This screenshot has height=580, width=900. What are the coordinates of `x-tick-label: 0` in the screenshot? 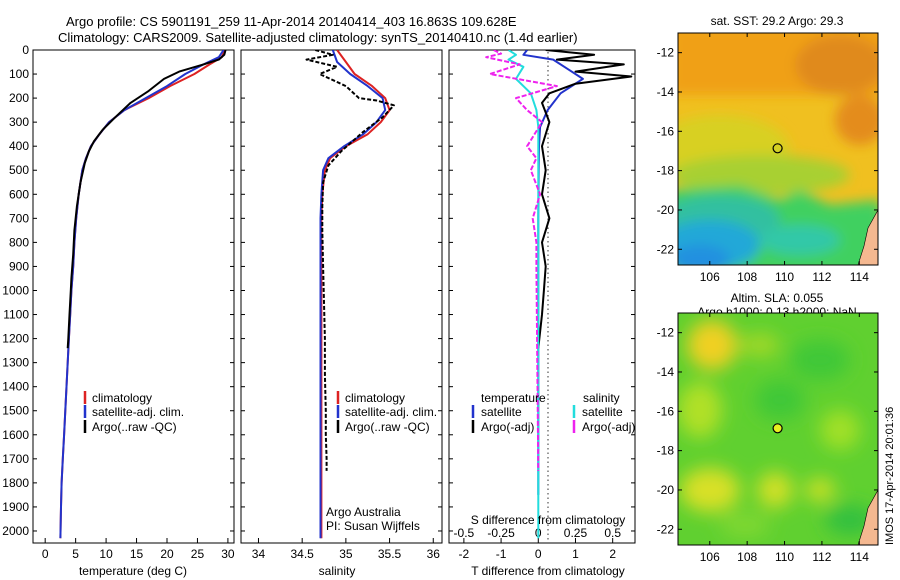 It's located at (45, 554).